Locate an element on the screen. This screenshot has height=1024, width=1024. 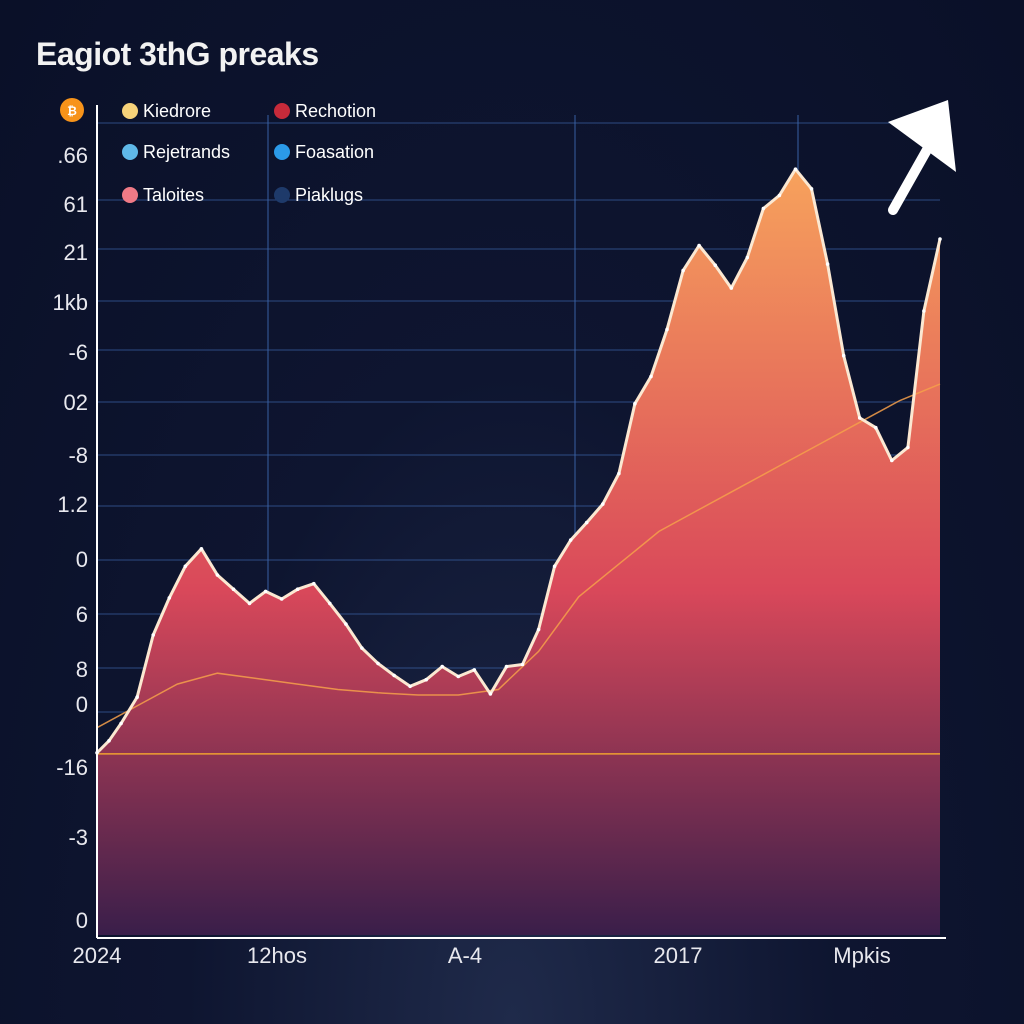
x-tick-label: Mpkis is located at coordinates (861, 955).